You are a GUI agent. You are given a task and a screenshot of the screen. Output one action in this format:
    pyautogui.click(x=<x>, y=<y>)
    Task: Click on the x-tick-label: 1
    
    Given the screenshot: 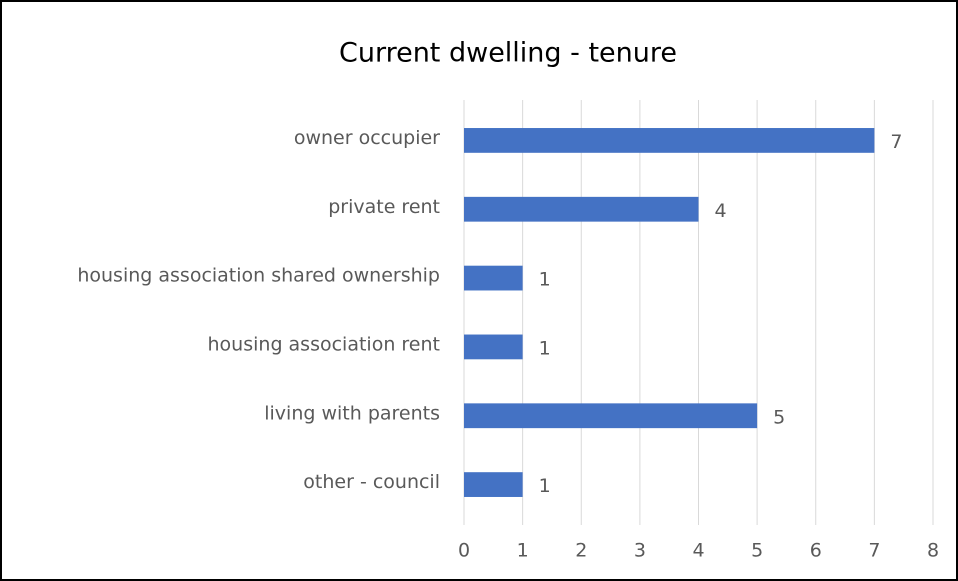 What is the action you would take?
    pyautogui.click(x=523, y=551)
    